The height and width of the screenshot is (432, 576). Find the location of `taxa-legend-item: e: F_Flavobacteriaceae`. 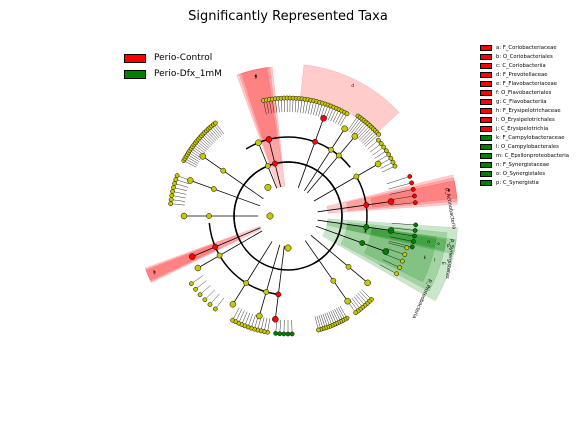

taxa-legend-item: e: F_Flavobacteriaceae is located at coordinates (524, 83).